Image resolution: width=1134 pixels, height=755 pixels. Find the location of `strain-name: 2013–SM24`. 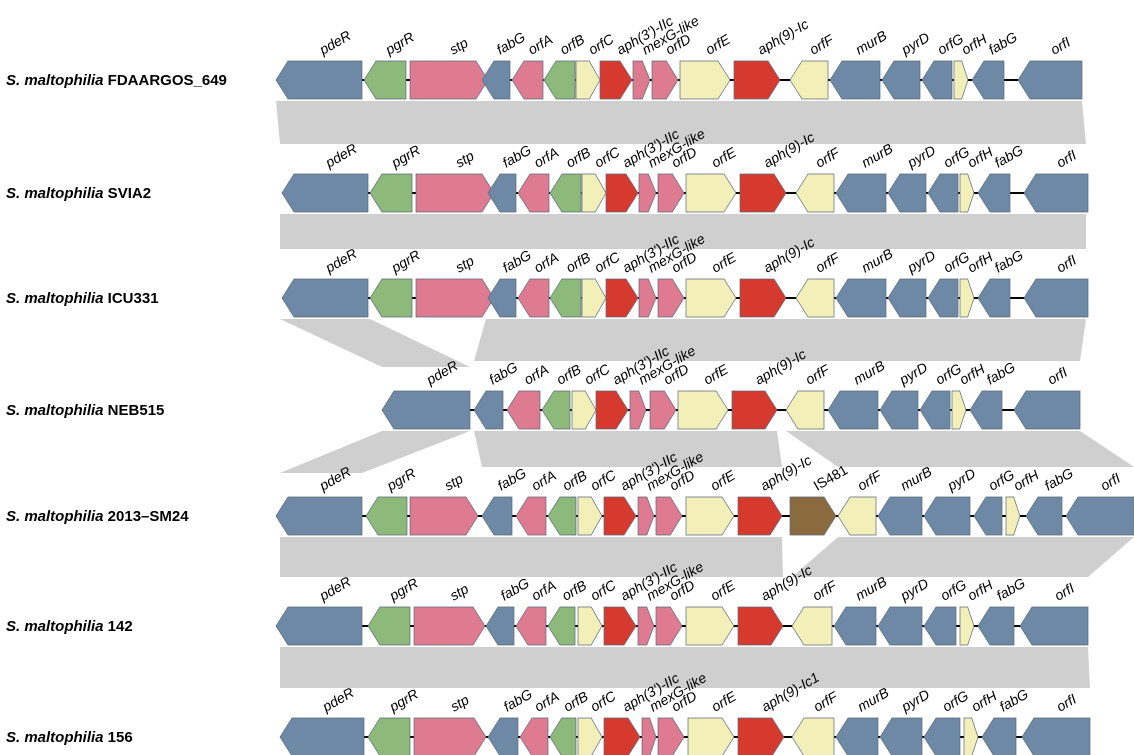

strain-name: 2013–SM24 is located at coordinates (147, 516).